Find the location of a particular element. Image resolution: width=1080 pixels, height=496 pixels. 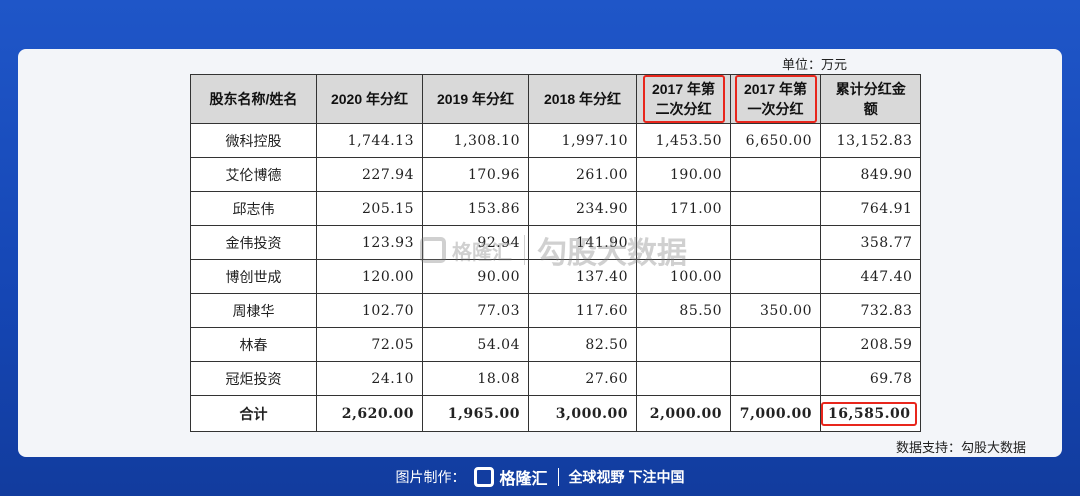

amount-cell: 27.60 is located at coordinates (582, 378).